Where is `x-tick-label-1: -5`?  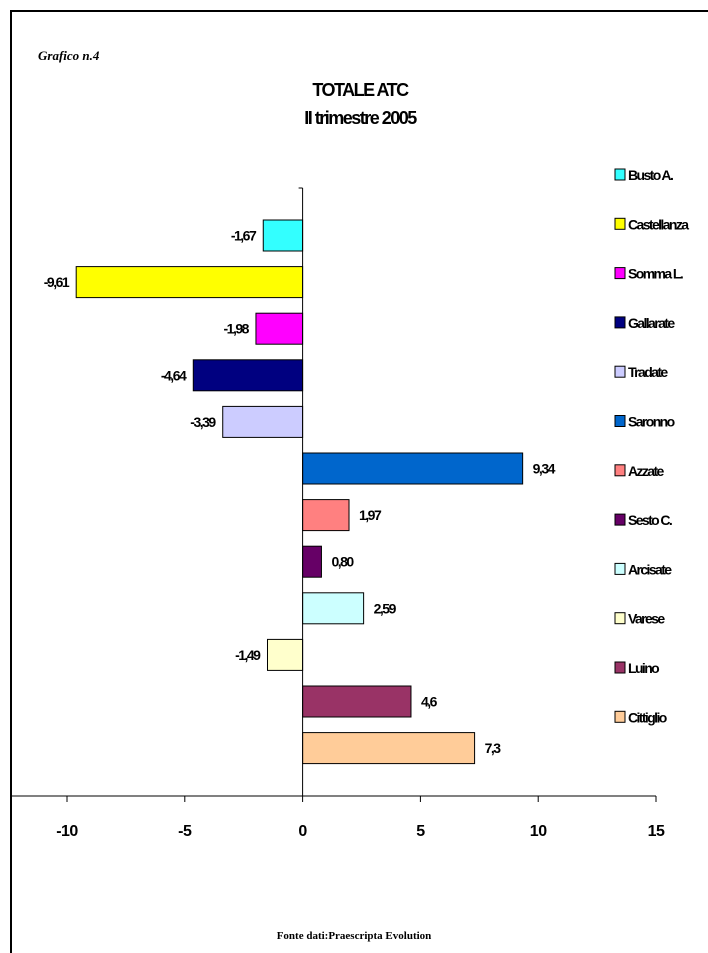 x-tick-label-1: -5 is located at coordinates (185, 831).